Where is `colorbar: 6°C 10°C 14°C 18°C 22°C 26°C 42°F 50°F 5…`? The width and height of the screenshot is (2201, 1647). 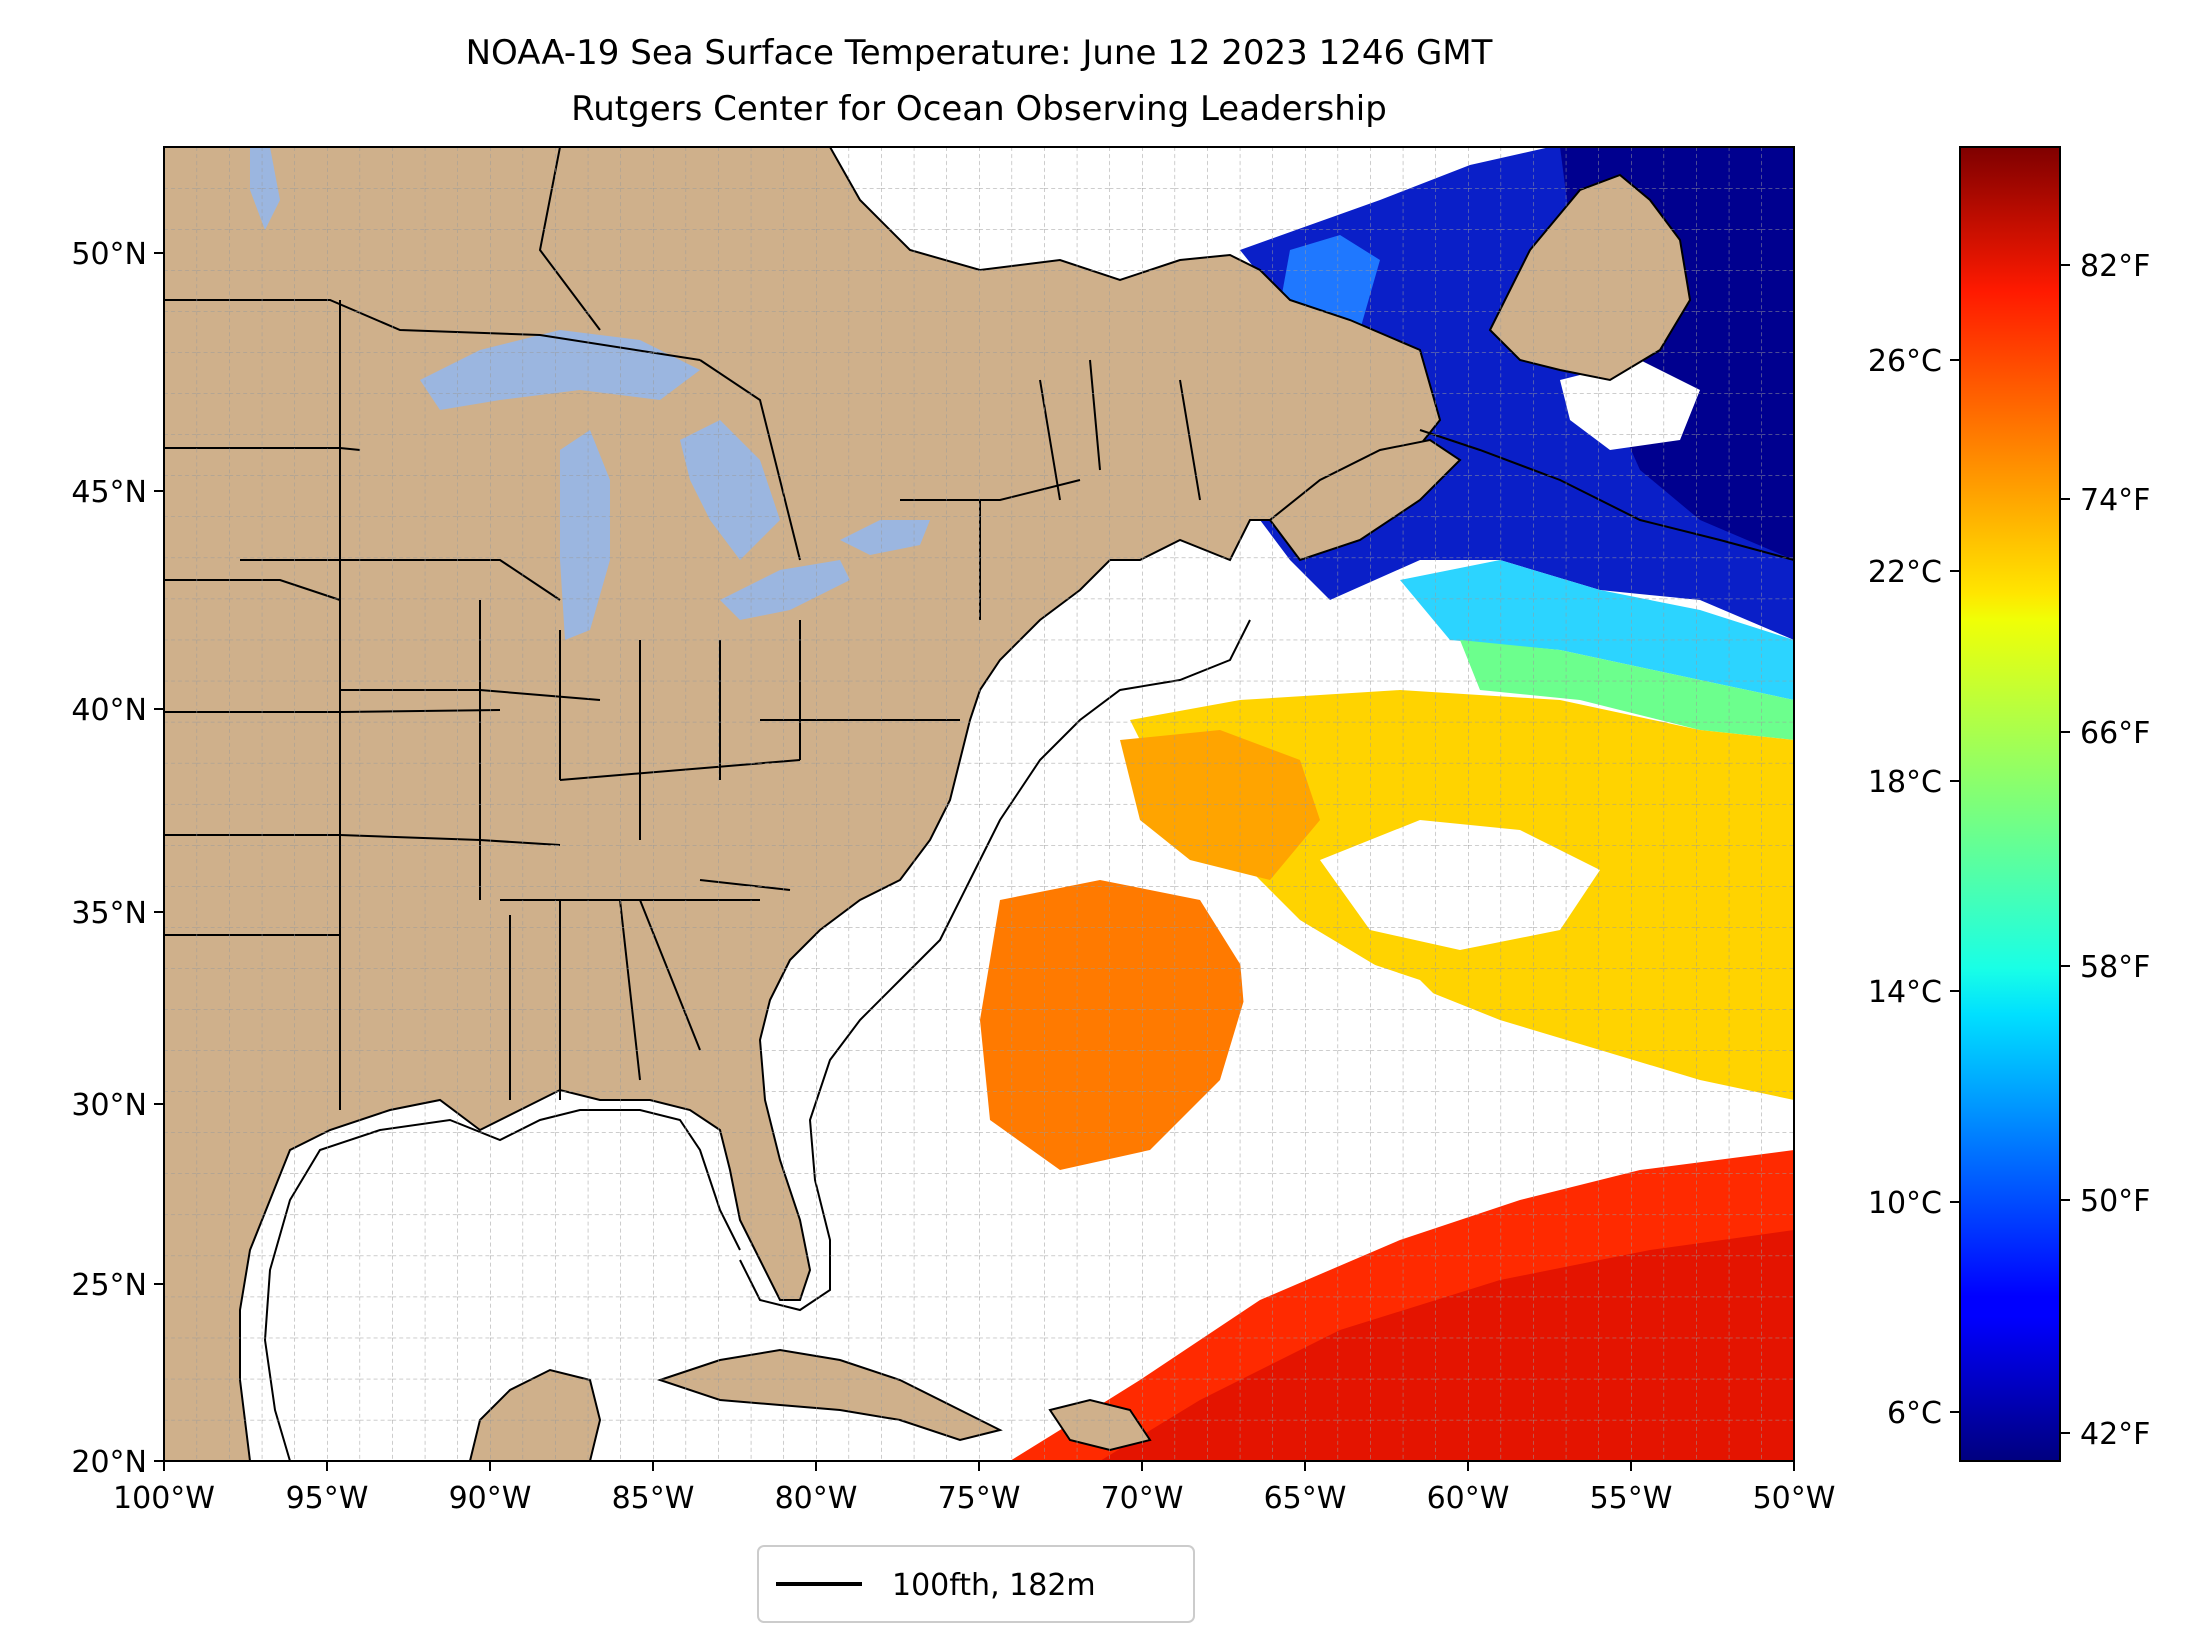 colorbar: 6°C 10°C 14°C 18°C 22°C 26°C 42°F 50°F 5… is located at coordinates (2009, 804).